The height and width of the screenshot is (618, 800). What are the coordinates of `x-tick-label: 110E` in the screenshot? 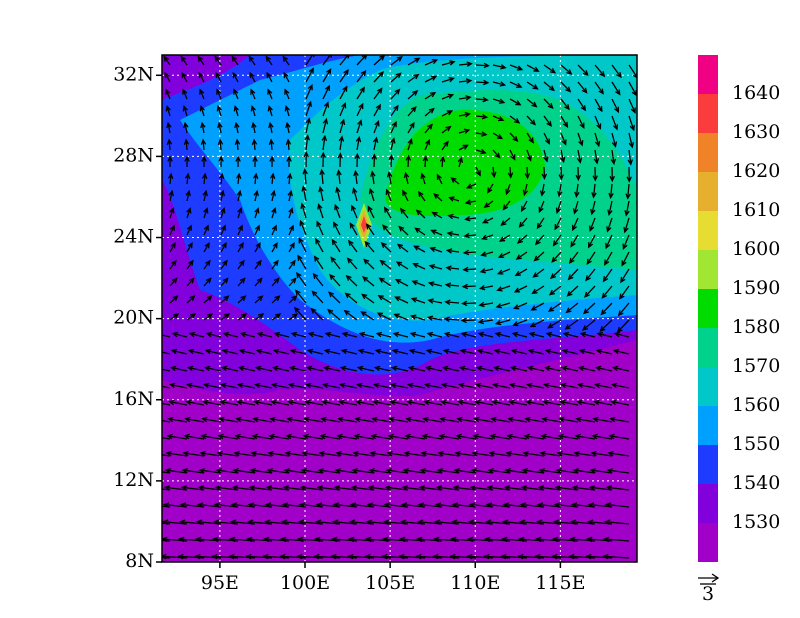 It's located at (475, 583).